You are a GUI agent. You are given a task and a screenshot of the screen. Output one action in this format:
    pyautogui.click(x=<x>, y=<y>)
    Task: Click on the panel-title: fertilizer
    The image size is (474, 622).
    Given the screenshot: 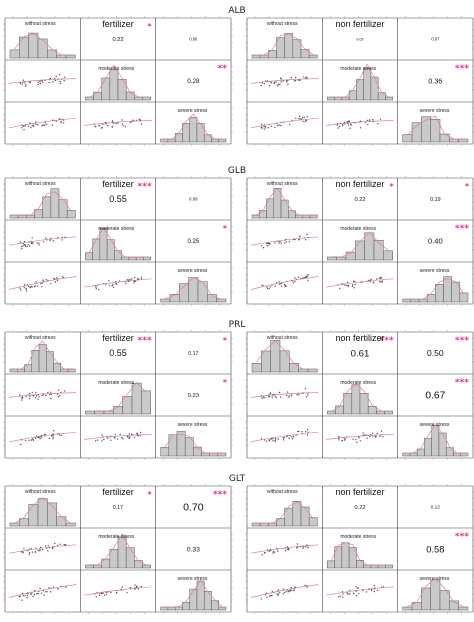 What is the action you would take?
    pyautogui.click(x=118, y=338)
    